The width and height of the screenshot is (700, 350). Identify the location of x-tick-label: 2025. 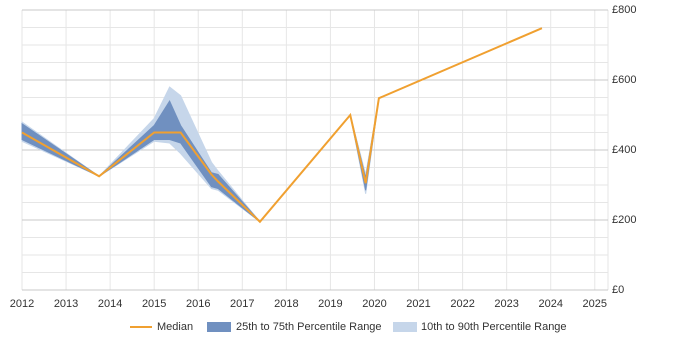
(595, 304).